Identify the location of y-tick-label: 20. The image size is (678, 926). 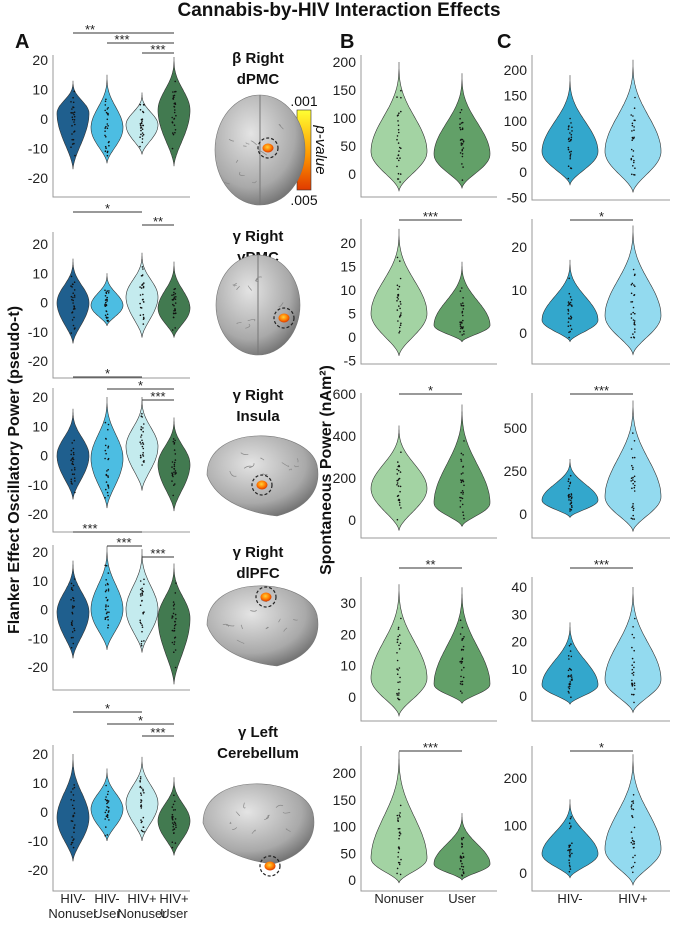
(519, 247).